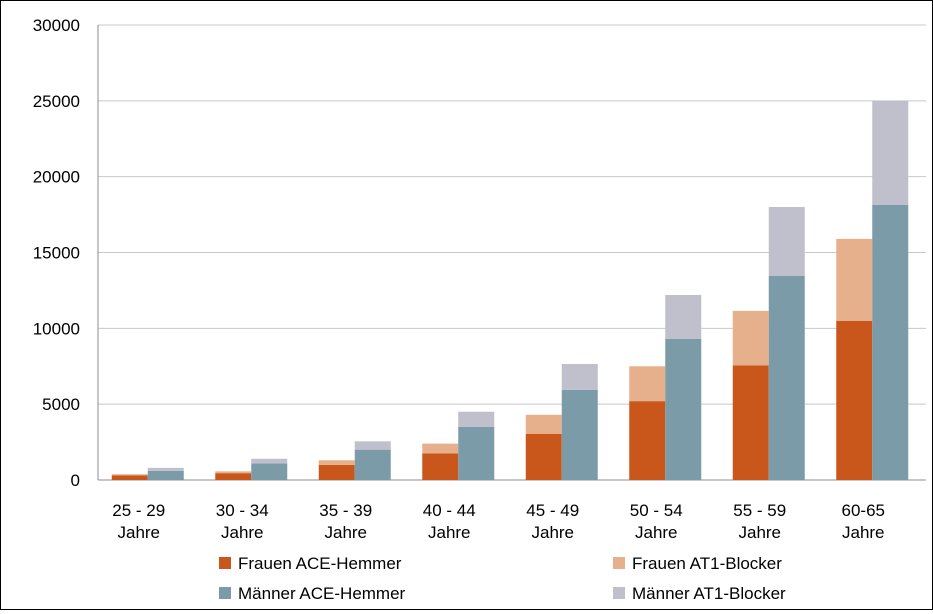  I want to click on y-tick-label: 15000, so click(56, 253).